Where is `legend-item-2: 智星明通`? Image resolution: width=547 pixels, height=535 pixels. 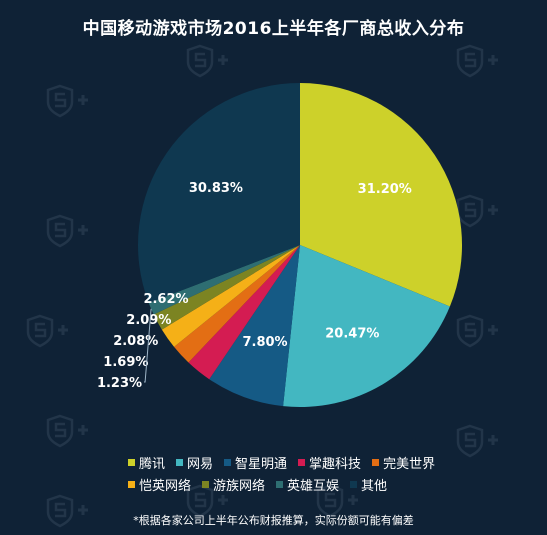
legend-item-2: 智星明通 is located at coordinates (255, 462).